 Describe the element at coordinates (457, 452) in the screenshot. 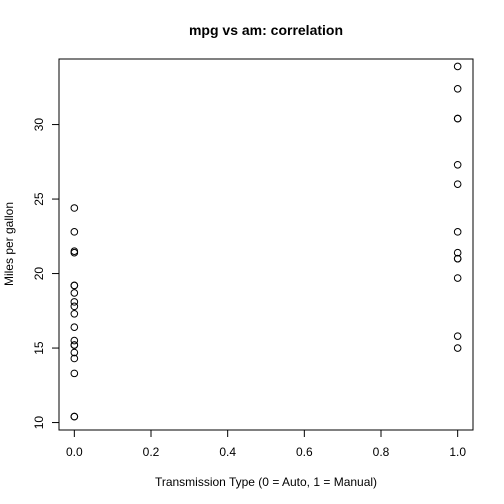

I see `x-tick-label-5: 1.0` at that location.